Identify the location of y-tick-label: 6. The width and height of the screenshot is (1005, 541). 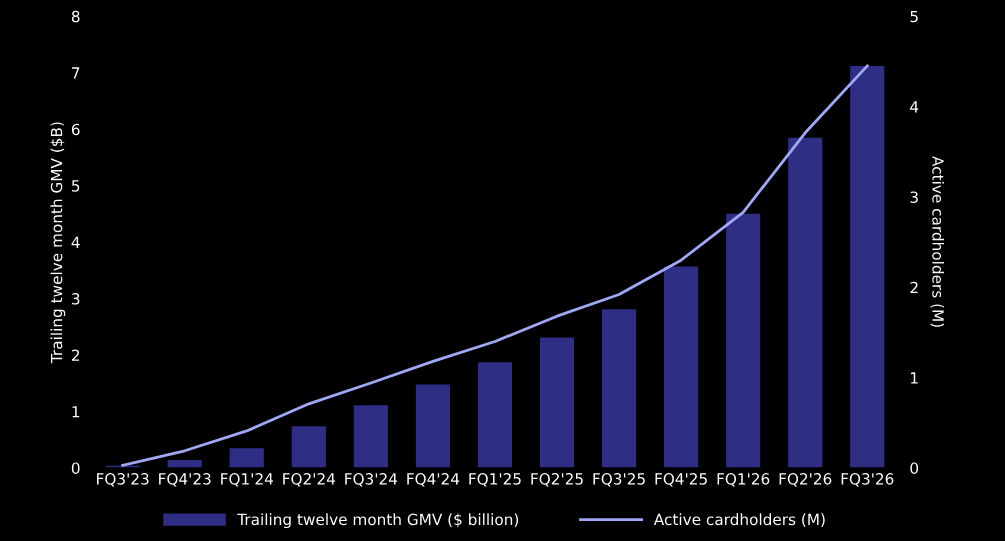
(75, 129).